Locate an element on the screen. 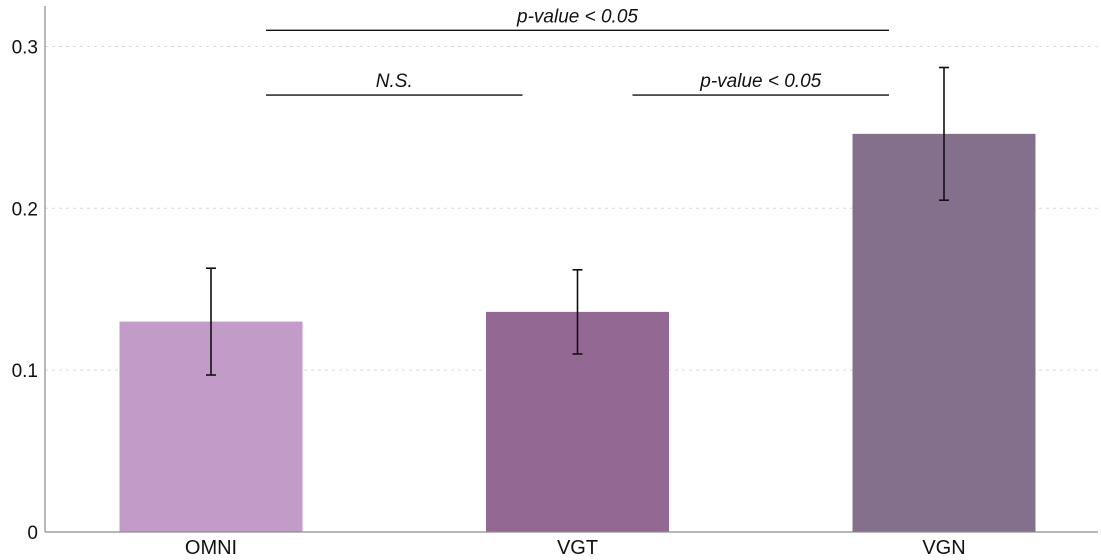  y-tick-label-1: 0.1 is located at coordinates (25, 371).